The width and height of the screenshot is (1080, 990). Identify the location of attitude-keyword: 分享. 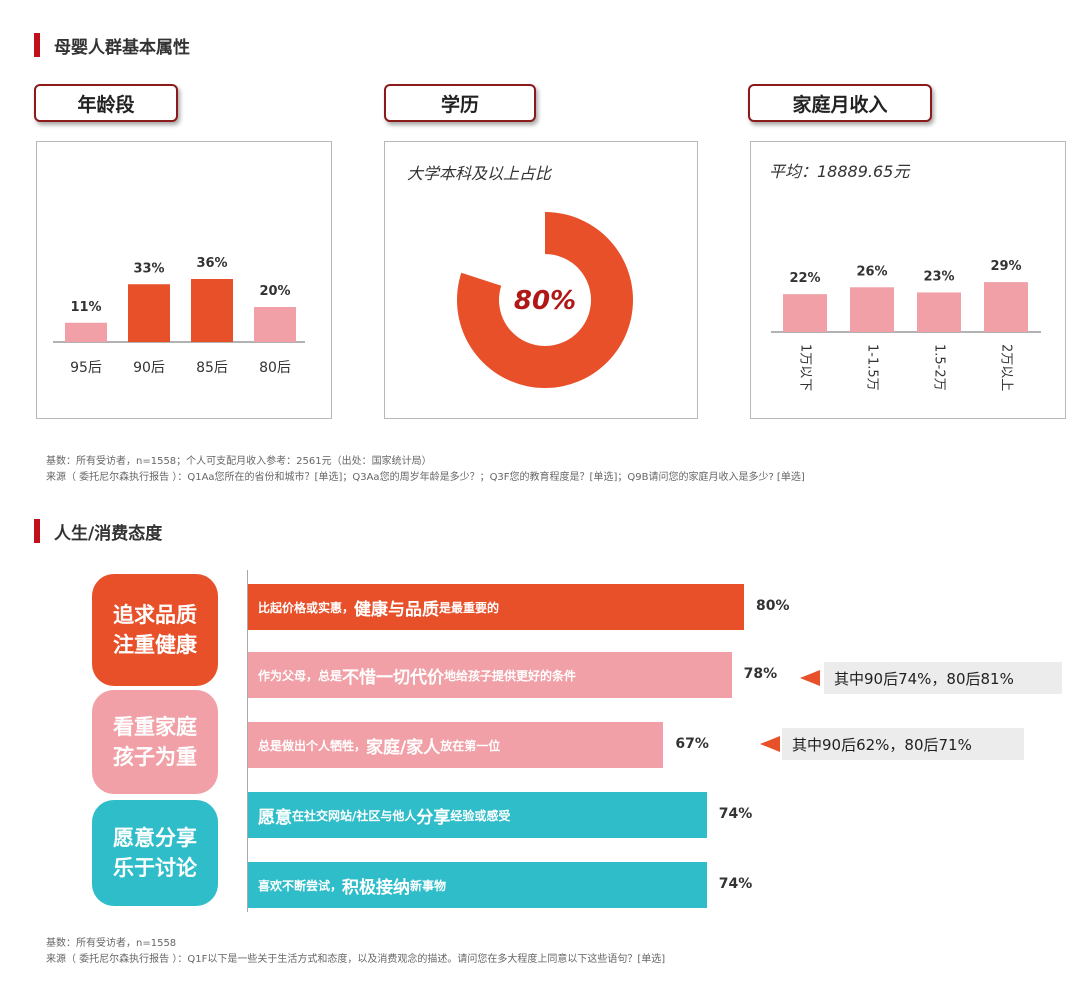
(433, 817).